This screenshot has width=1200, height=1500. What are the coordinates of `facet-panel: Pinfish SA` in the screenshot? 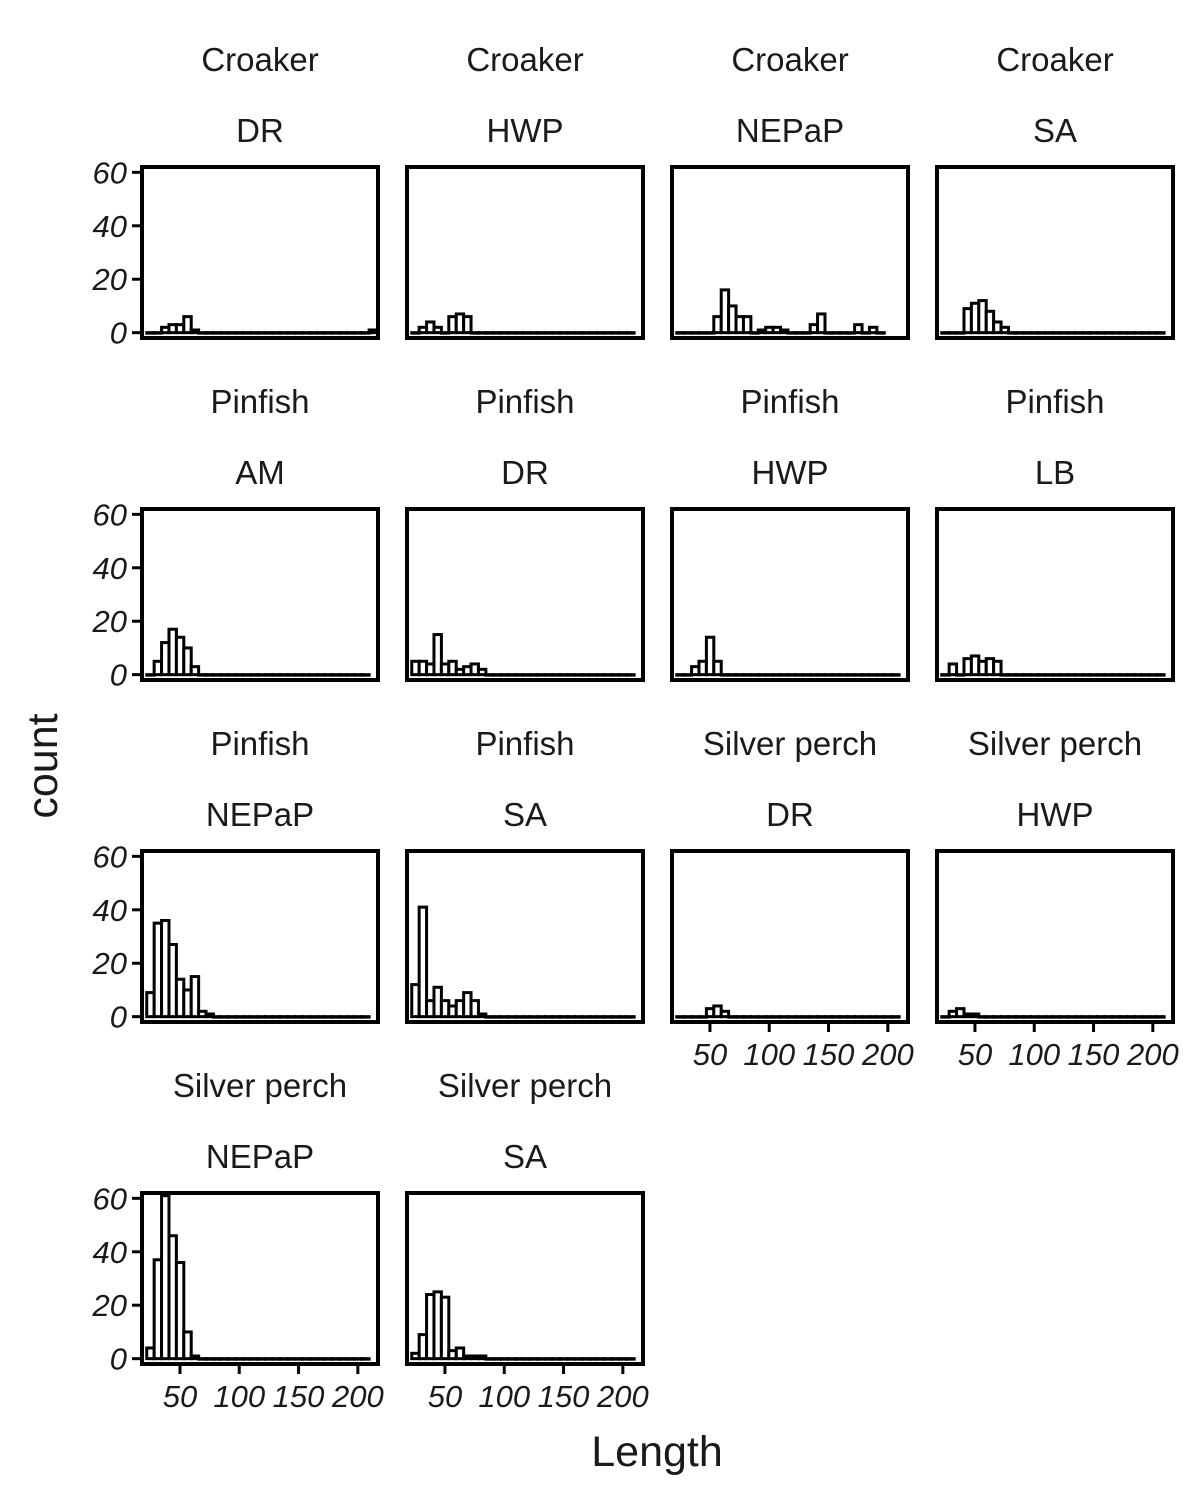 It's located at (525, 874).